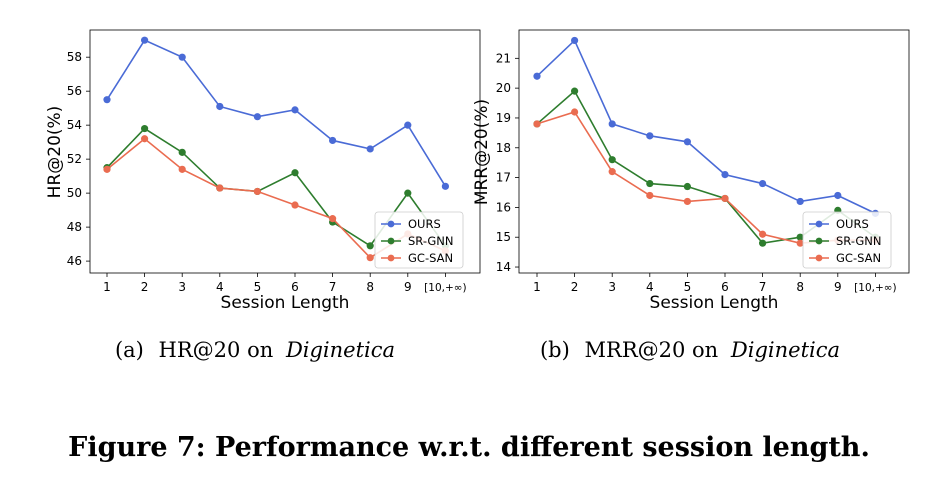 The height and width of the screenshot is (481, 938). What do you see at coordinates (507, 162) in the screenshot?
I see `chart-mrr20-y-ticks: 14 15 16 17 18 19 20 21` at bounding box center [507, 162].